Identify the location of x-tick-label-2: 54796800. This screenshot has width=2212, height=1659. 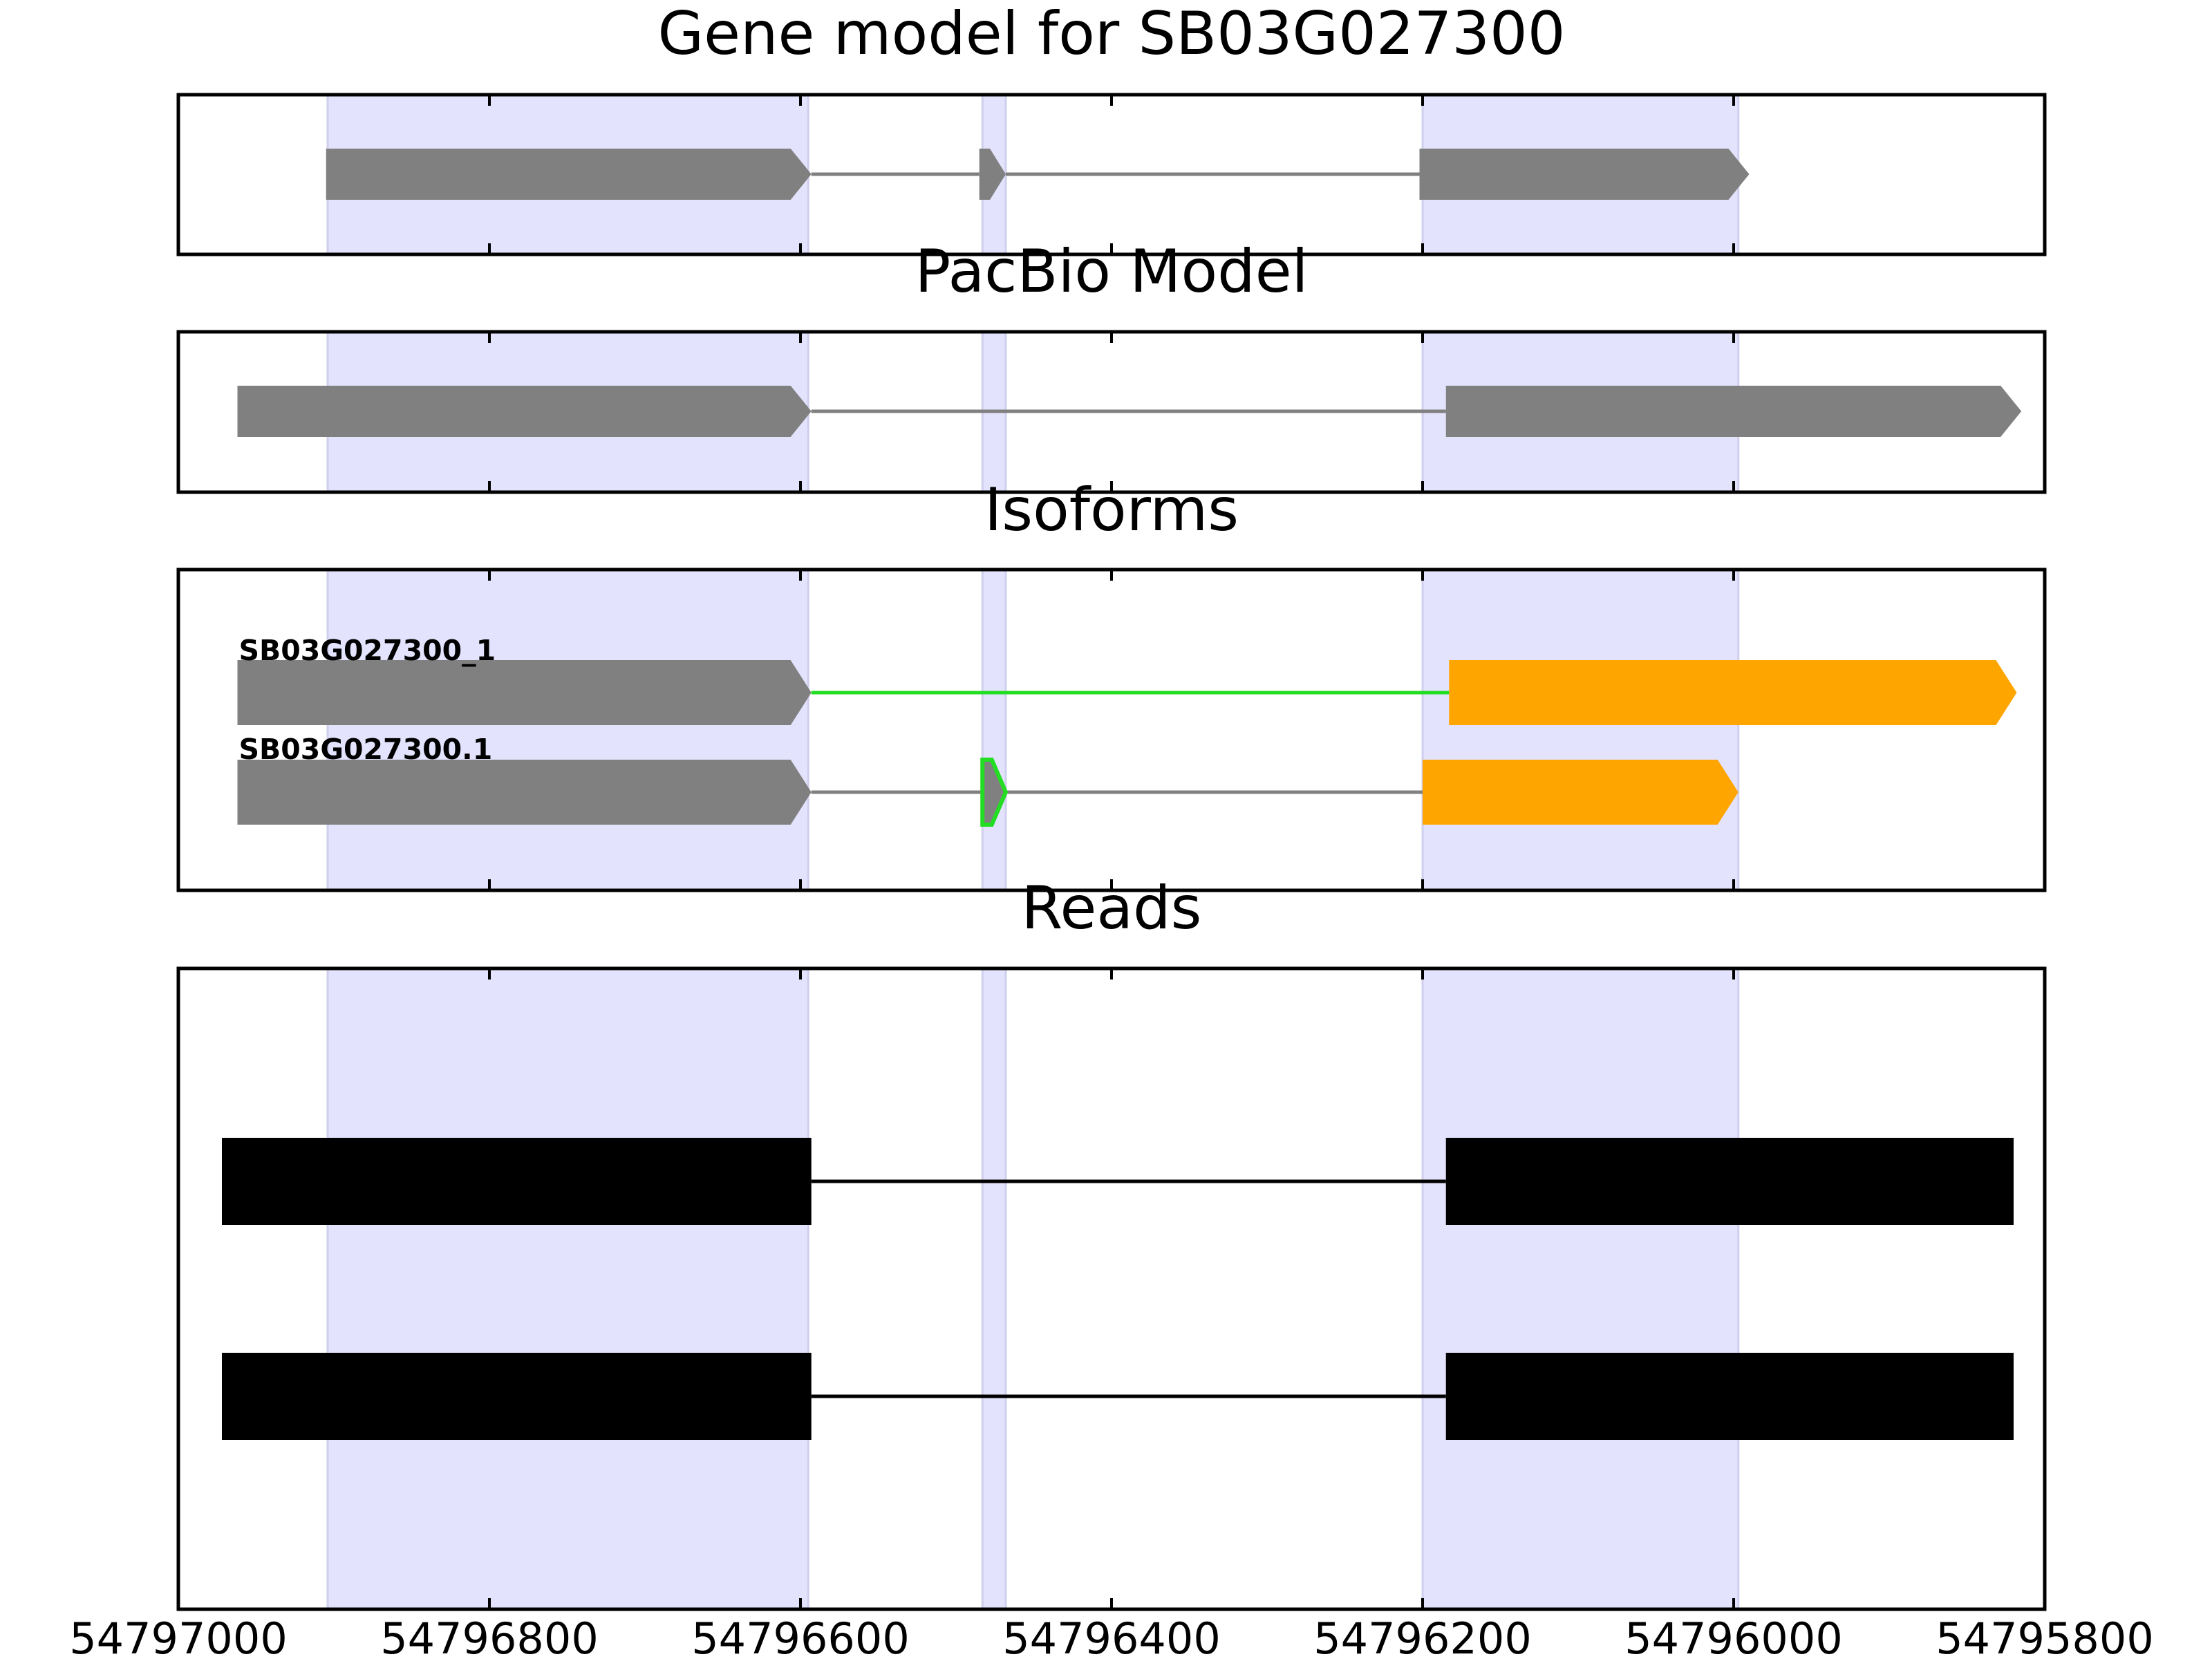
(489, 1636).